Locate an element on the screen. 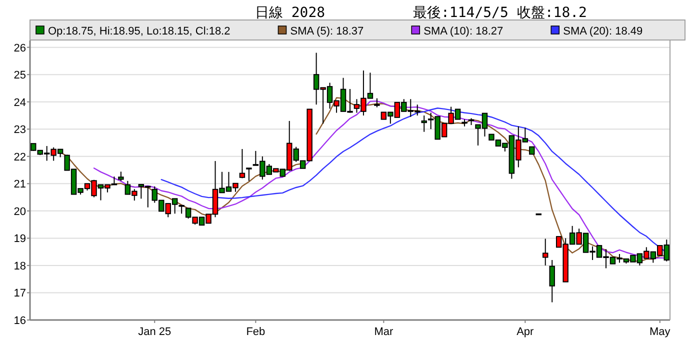  x-tick-label: Mar is located at coordinates (384, 332).